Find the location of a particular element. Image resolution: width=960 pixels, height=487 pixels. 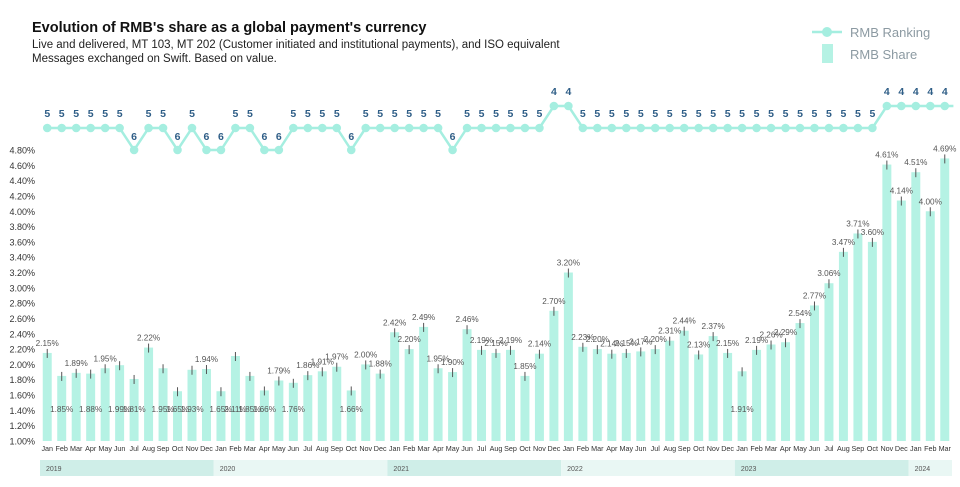

year-label: 2024 is located at coordinates (923, 469).